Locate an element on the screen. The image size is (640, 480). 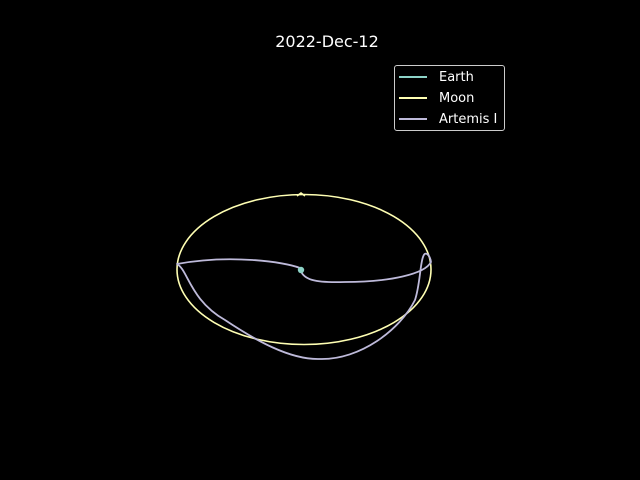
legend-item-artemis: Artemis I is located at coordinates (448, 119).